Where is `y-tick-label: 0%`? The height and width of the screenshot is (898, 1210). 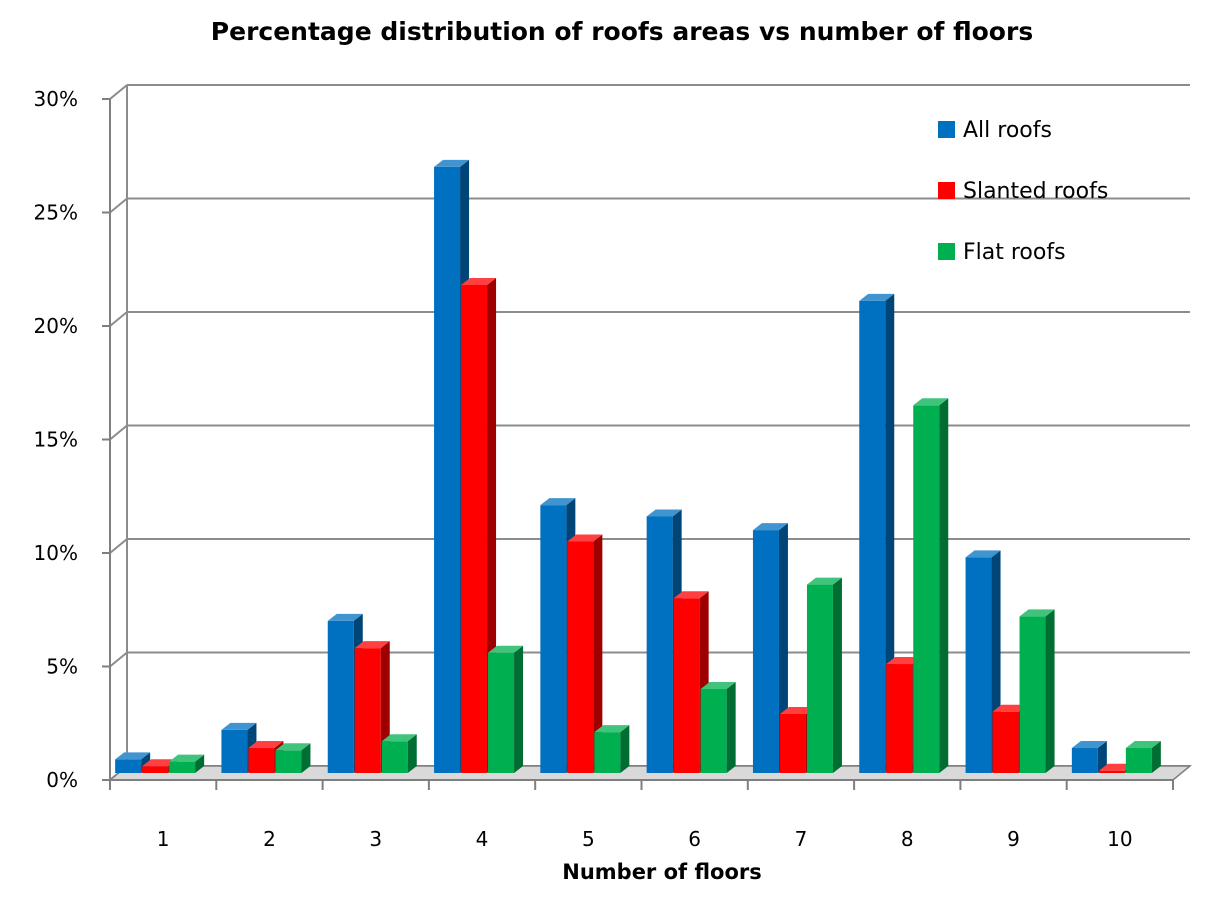
y-tick-label: 0% is located at coordinates (62, 780).